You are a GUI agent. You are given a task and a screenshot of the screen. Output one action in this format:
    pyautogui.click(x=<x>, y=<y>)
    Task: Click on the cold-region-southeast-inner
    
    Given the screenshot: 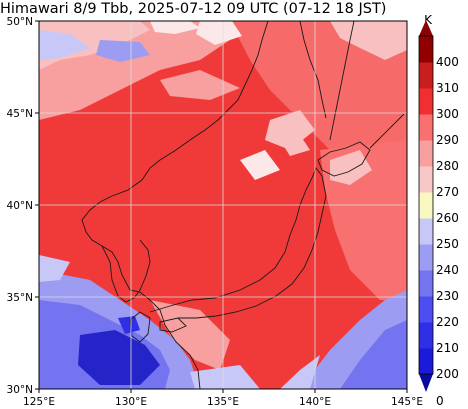 What is the action you would take?
    pyautogui.click(x=373, y=354)
    